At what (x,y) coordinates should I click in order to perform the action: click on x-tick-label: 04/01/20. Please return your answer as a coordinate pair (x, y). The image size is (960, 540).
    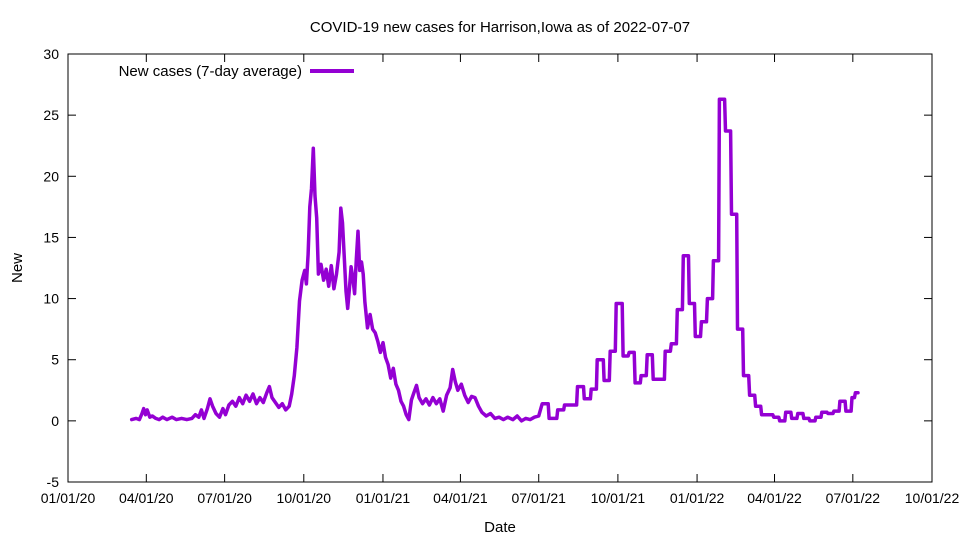
    Looking at the image, I should click on (146, 498).